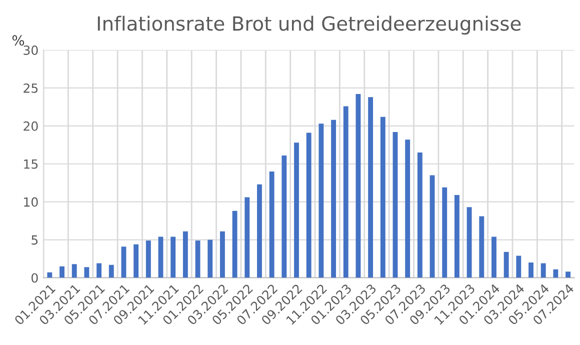 This screenshot has width=580, height=345. Describe the element at coordinates (18, 40) in the screenshot. I see `y-axis-title: %` at that location.